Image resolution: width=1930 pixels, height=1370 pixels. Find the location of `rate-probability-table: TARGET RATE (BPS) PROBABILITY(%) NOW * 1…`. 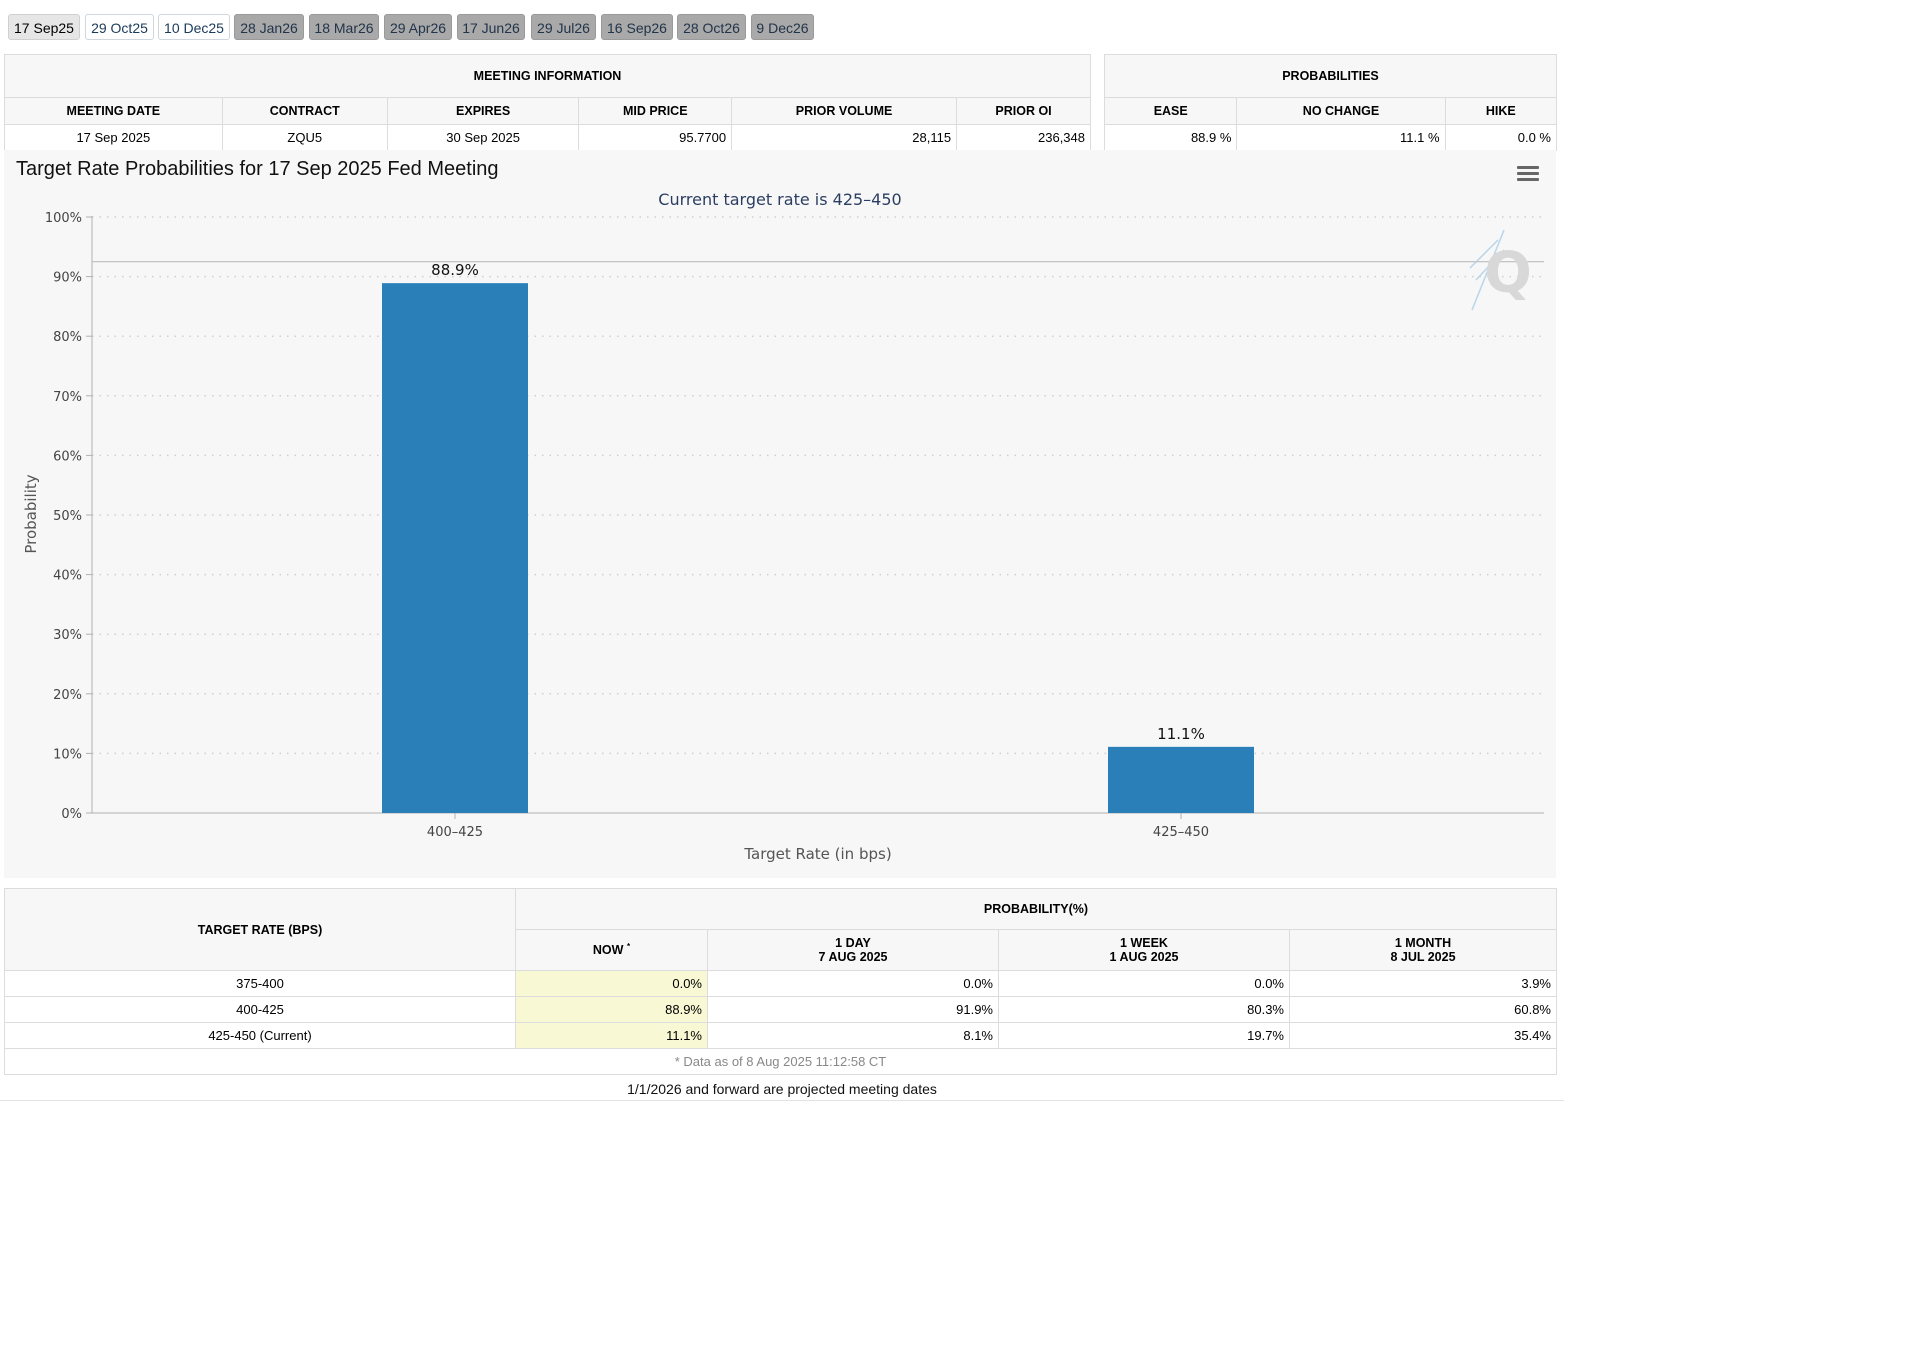

rate-probability-table: TARGET RATE (BPS) PROBABILITY(%) NOW * 1… is located at coordinates (780, 981).